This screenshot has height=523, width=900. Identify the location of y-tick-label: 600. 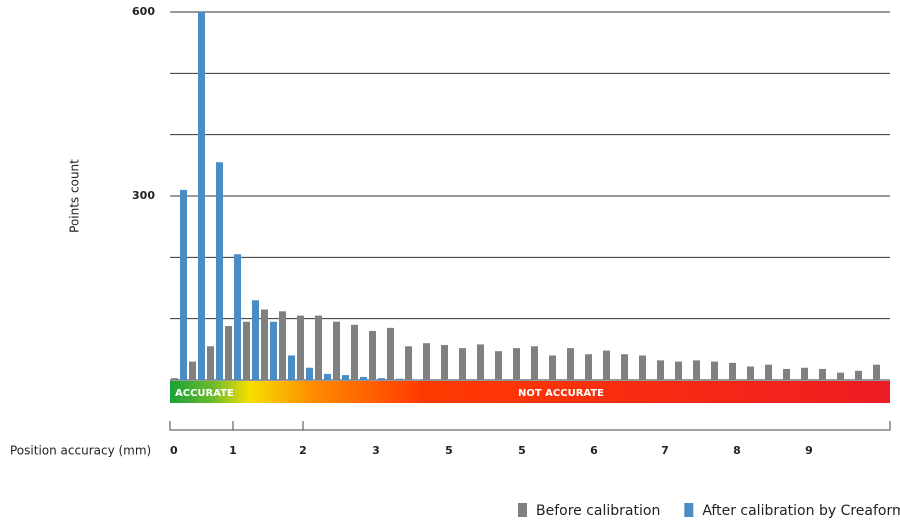
(143, 11).